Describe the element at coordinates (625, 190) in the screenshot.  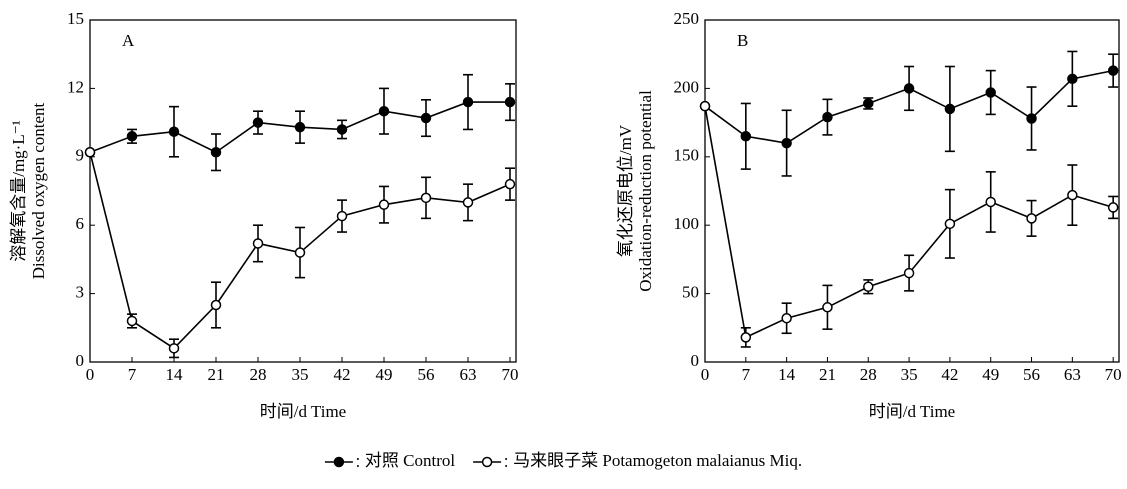
I see `y-axis-label: 氧化还原电位/mV` at that location.